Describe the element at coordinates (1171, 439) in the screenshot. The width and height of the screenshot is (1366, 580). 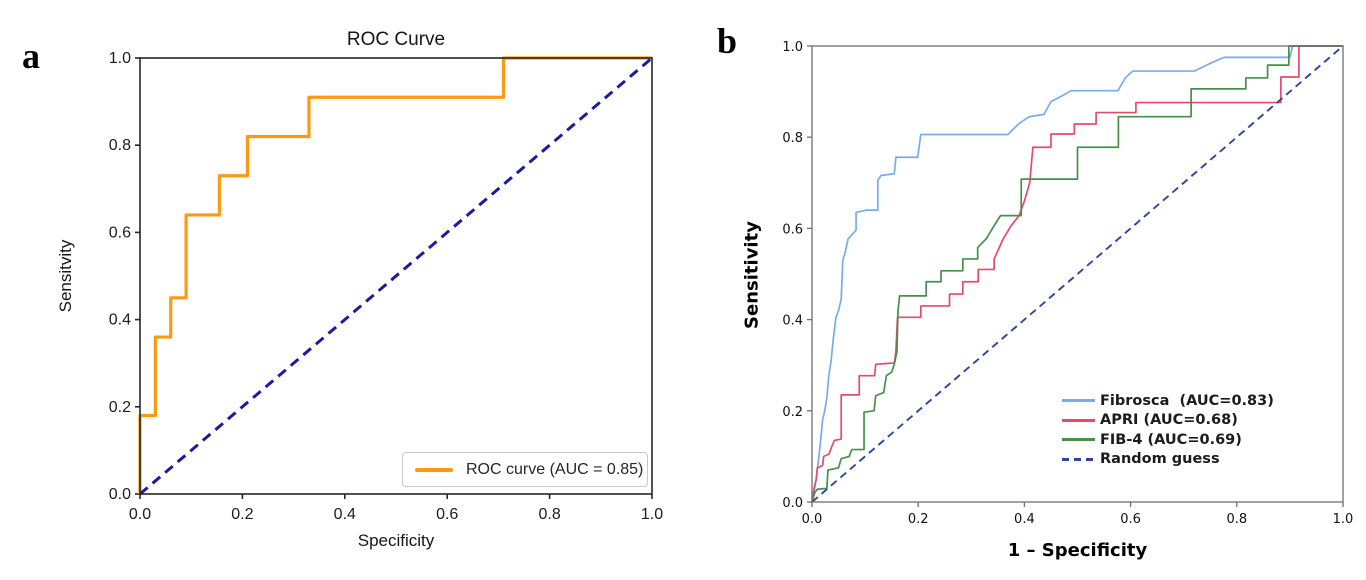
I see `fib4-legend-label: FIB-4 (AUC=0.69)` at that location.